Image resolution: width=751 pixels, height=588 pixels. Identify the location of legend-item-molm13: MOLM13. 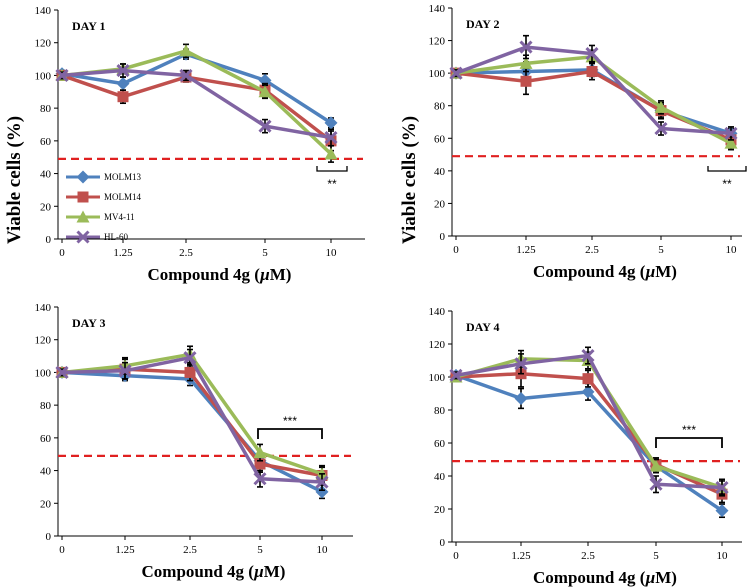
(104, 177).